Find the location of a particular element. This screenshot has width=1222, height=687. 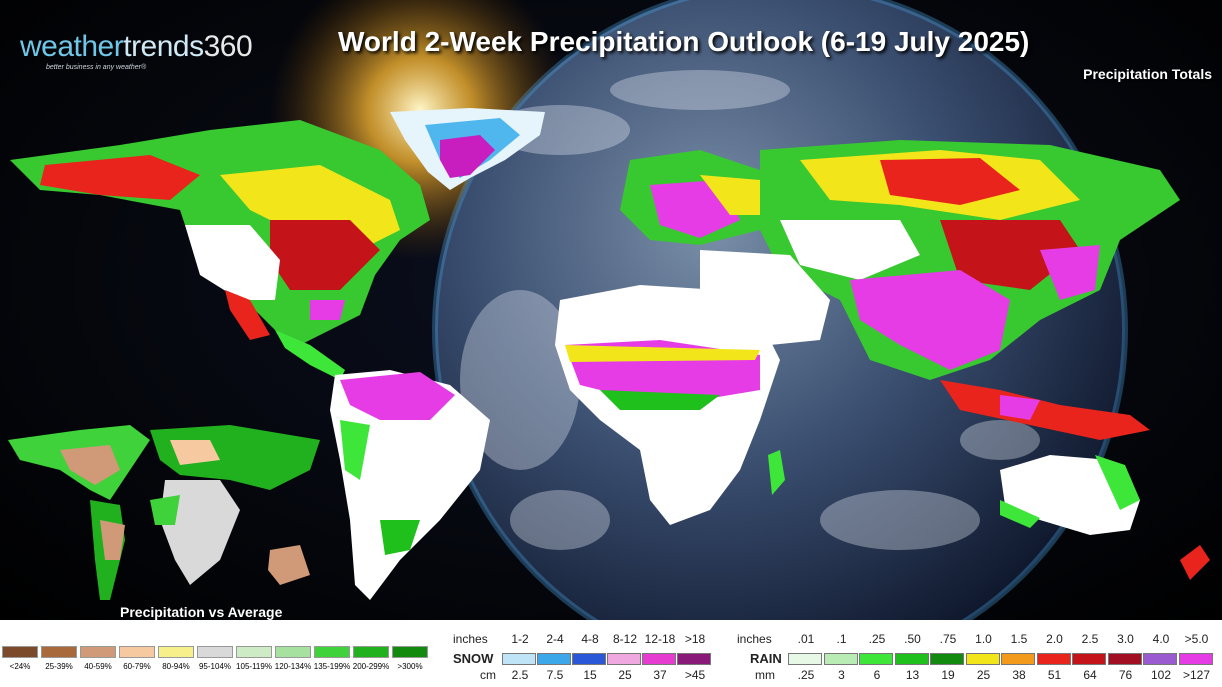

rain-inches-value: 4.0 is located at coordinates (1161, 639).